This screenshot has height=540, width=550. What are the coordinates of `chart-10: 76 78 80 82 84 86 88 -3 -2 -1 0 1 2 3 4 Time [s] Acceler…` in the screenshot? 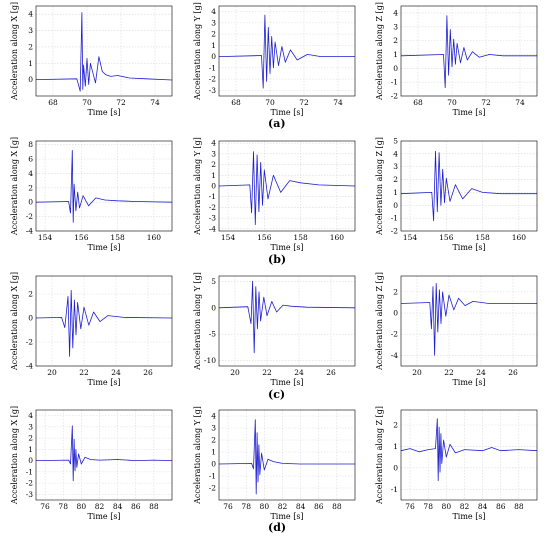 It's located at (91, 463).